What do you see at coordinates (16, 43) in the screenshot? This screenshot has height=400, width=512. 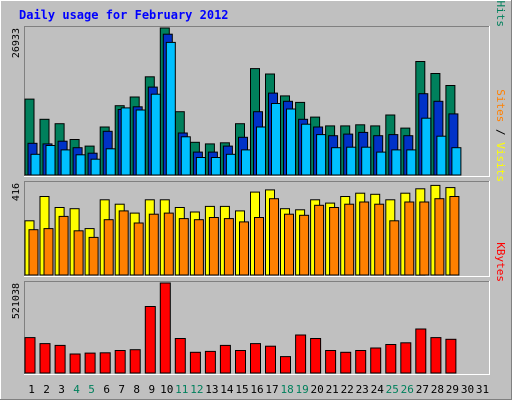 I see `hits-ymax-label: 26933` at bounding box center [16, 43].